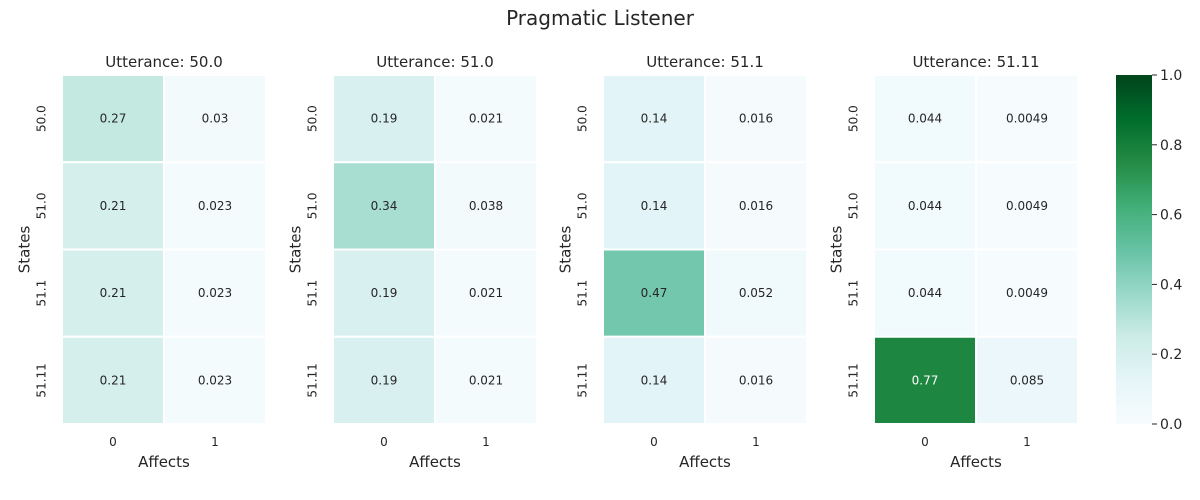 The height and width of the screenshot is (500, 1200). Describe the element at coordinates (384, 206) in the screenshot. I see `cell-value-label: 0.34` at that location.